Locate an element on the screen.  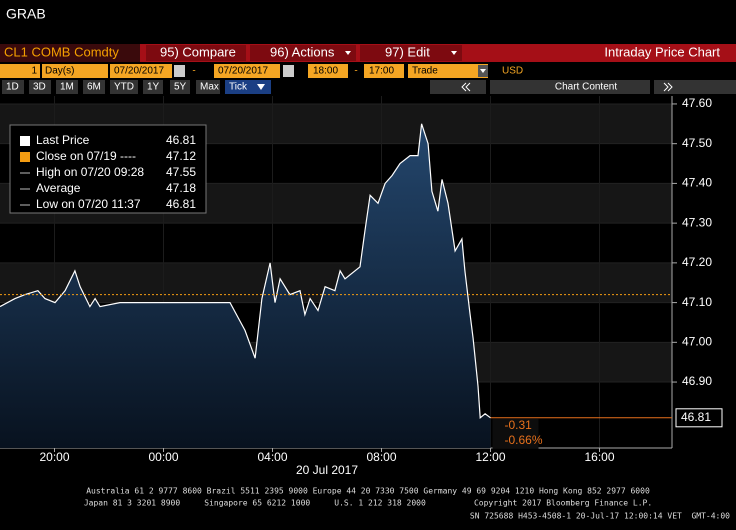
field-text: 17:00 is located at coordinates (381, 71).